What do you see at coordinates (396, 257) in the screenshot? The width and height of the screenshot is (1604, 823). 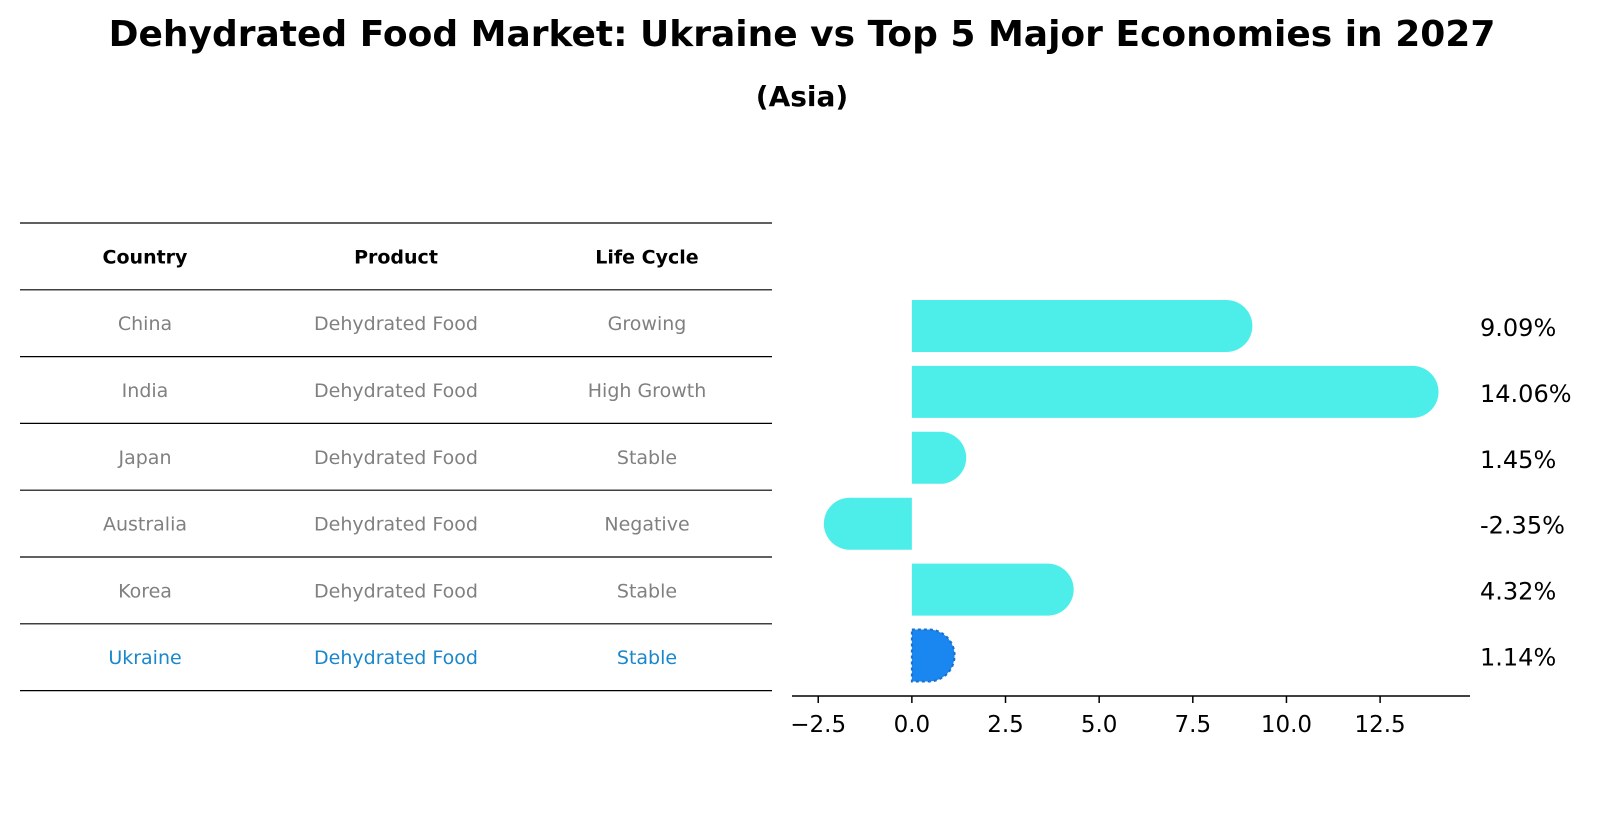 I see `table-header-product: Product` at bounding box center [396, 257].